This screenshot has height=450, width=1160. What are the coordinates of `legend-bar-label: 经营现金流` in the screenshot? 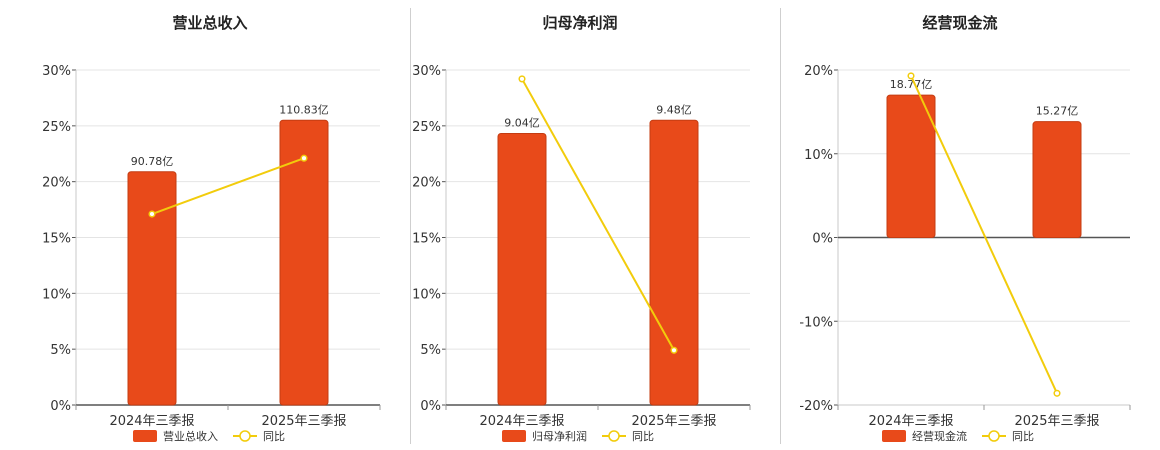 It's located at (939, 436).